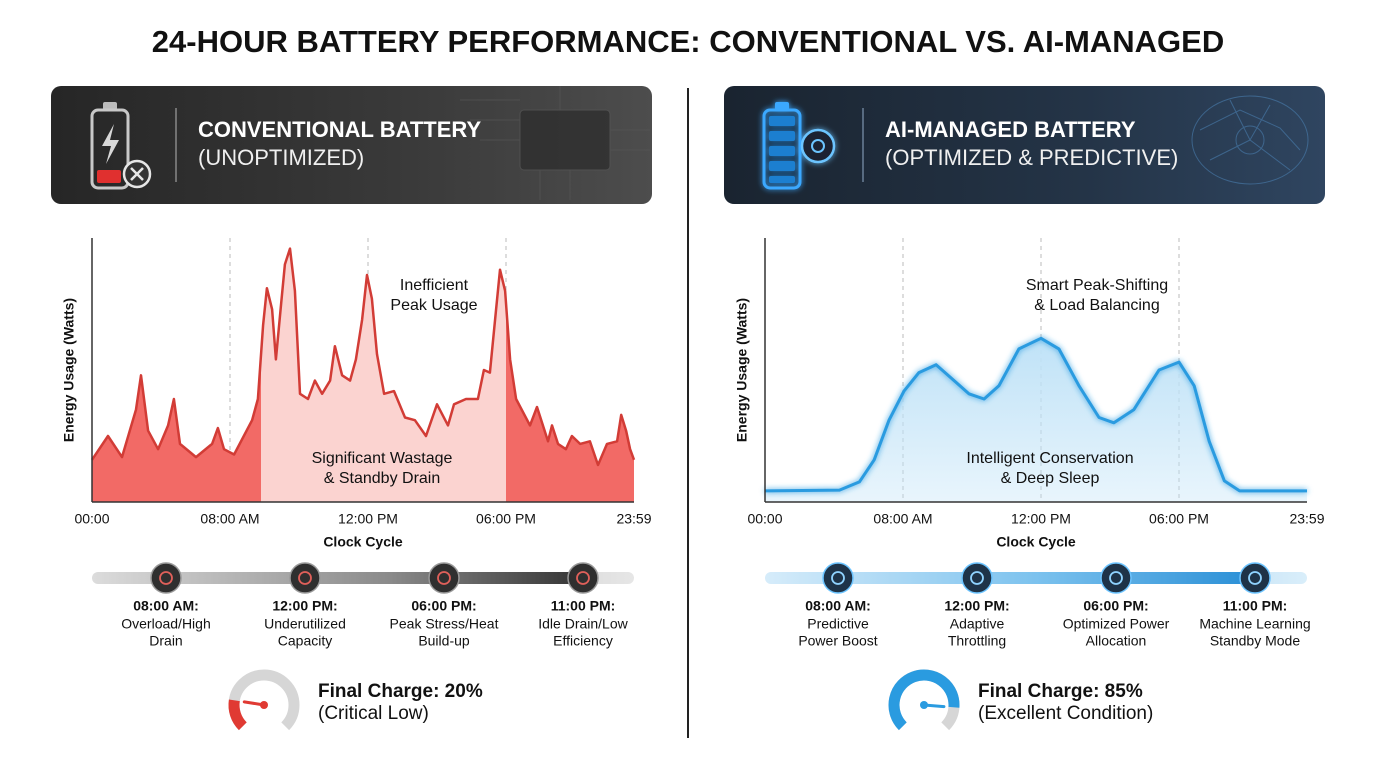 This screenshot has height=768, width=1376. Describe the element at coordinates (166, 624) in the screenshot. I see `milestone-text: Overload/High` at that location.